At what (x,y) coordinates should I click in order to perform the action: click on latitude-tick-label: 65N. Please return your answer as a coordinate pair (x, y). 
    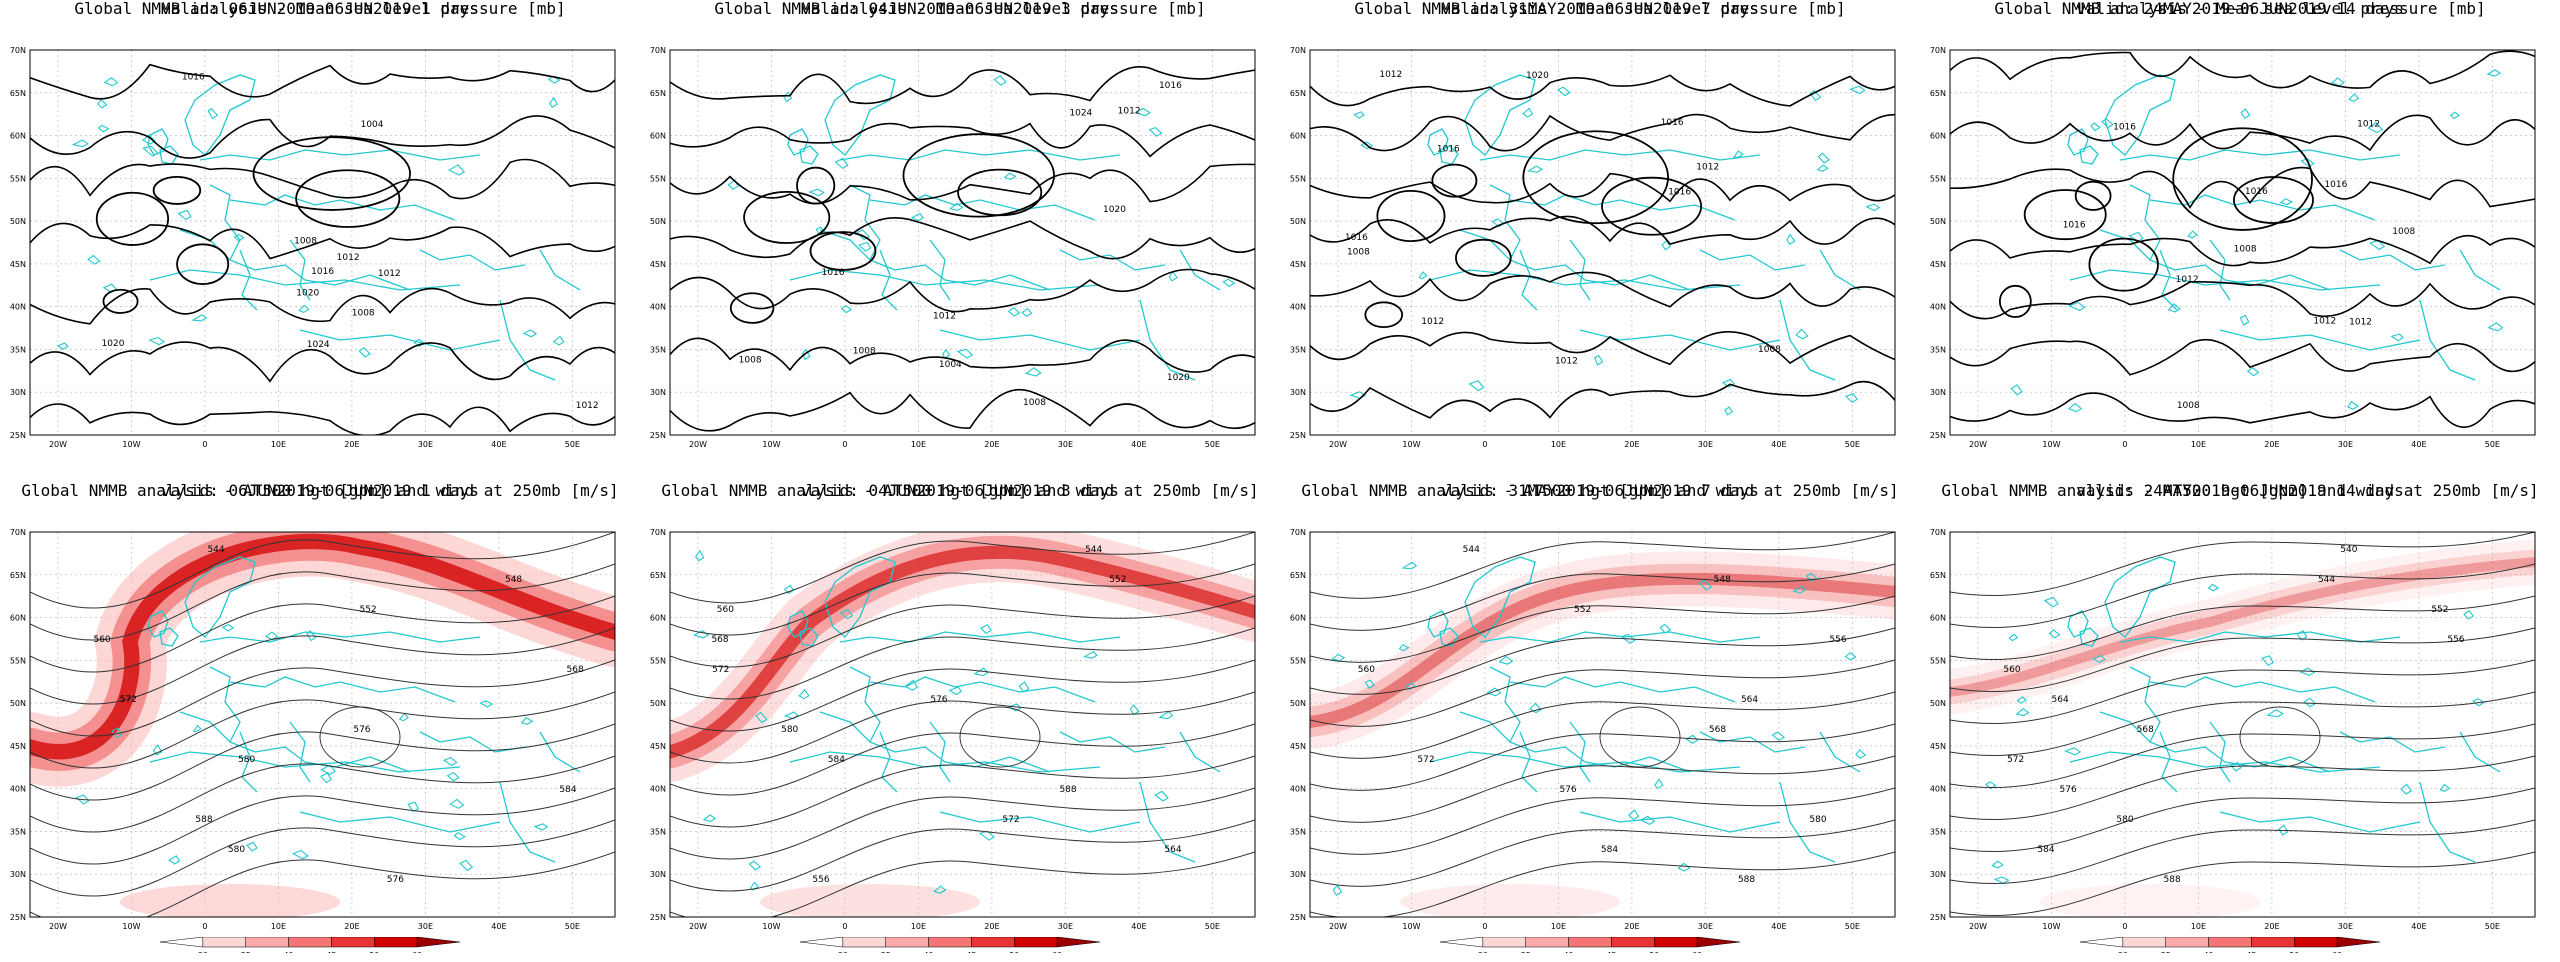
    Looking at the image, I should click on (18, 93).